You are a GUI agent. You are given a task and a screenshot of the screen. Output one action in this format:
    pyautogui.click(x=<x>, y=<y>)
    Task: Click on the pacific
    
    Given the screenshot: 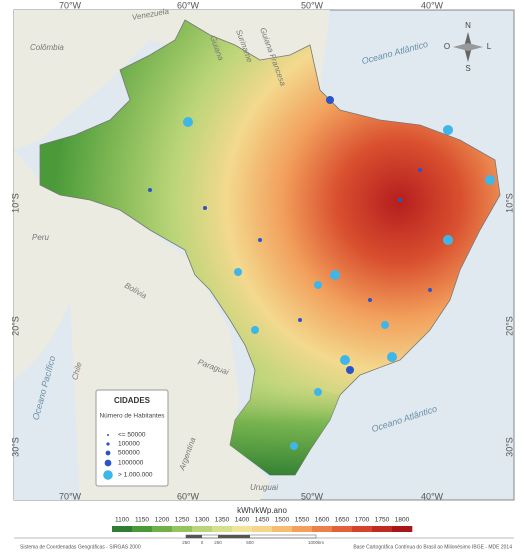 What is the action you would take?
    pyautogui.click(x=47, y=400)
    